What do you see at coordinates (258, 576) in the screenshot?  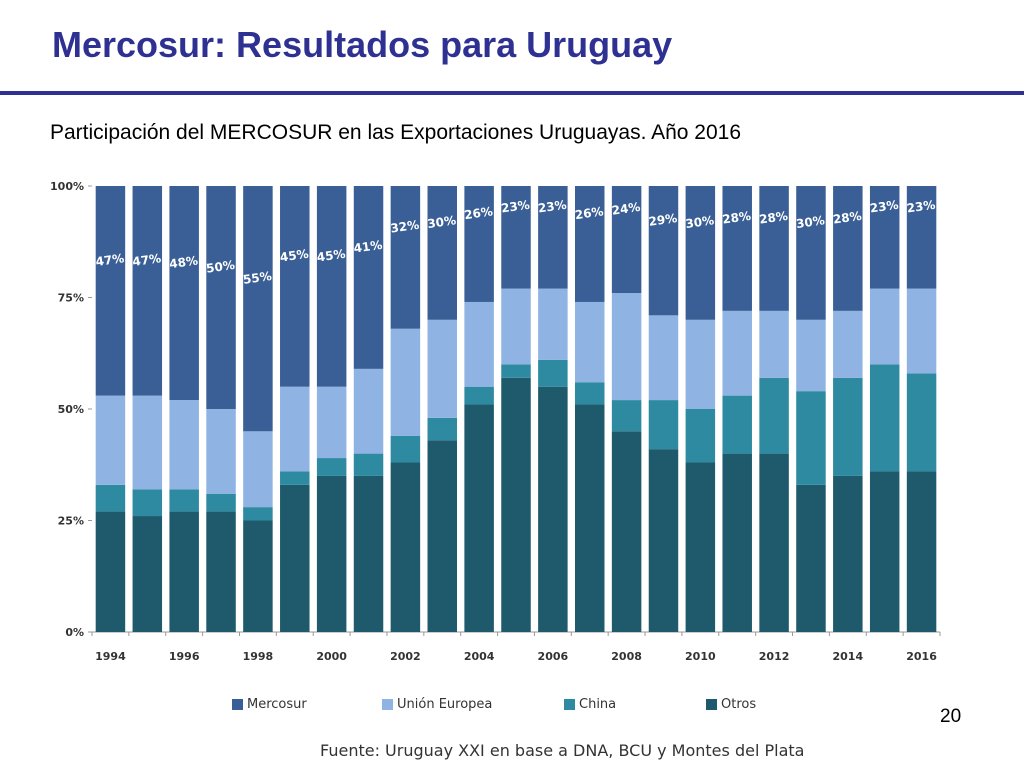 I see `bar-otros-1998` at bounding box center [258, 576].